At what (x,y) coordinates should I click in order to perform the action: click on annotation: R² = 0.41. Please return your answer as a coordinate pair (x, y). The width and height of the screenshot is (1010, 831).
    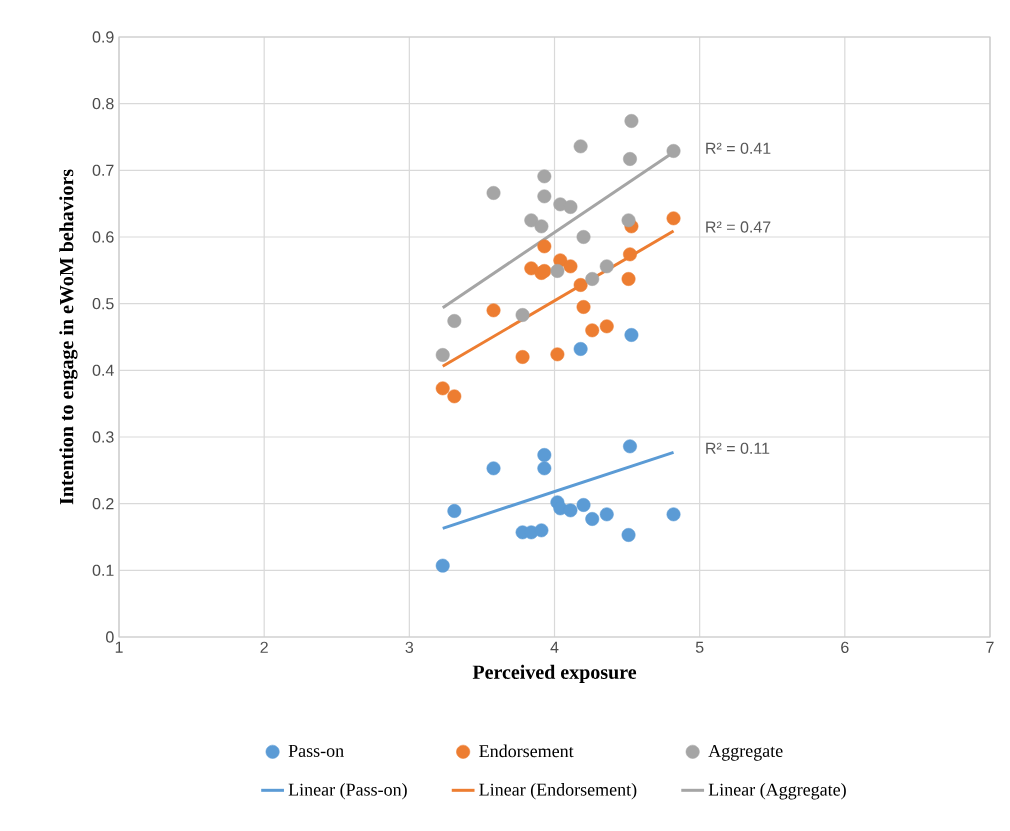
    Looking at the image, I should click on (738, 148).